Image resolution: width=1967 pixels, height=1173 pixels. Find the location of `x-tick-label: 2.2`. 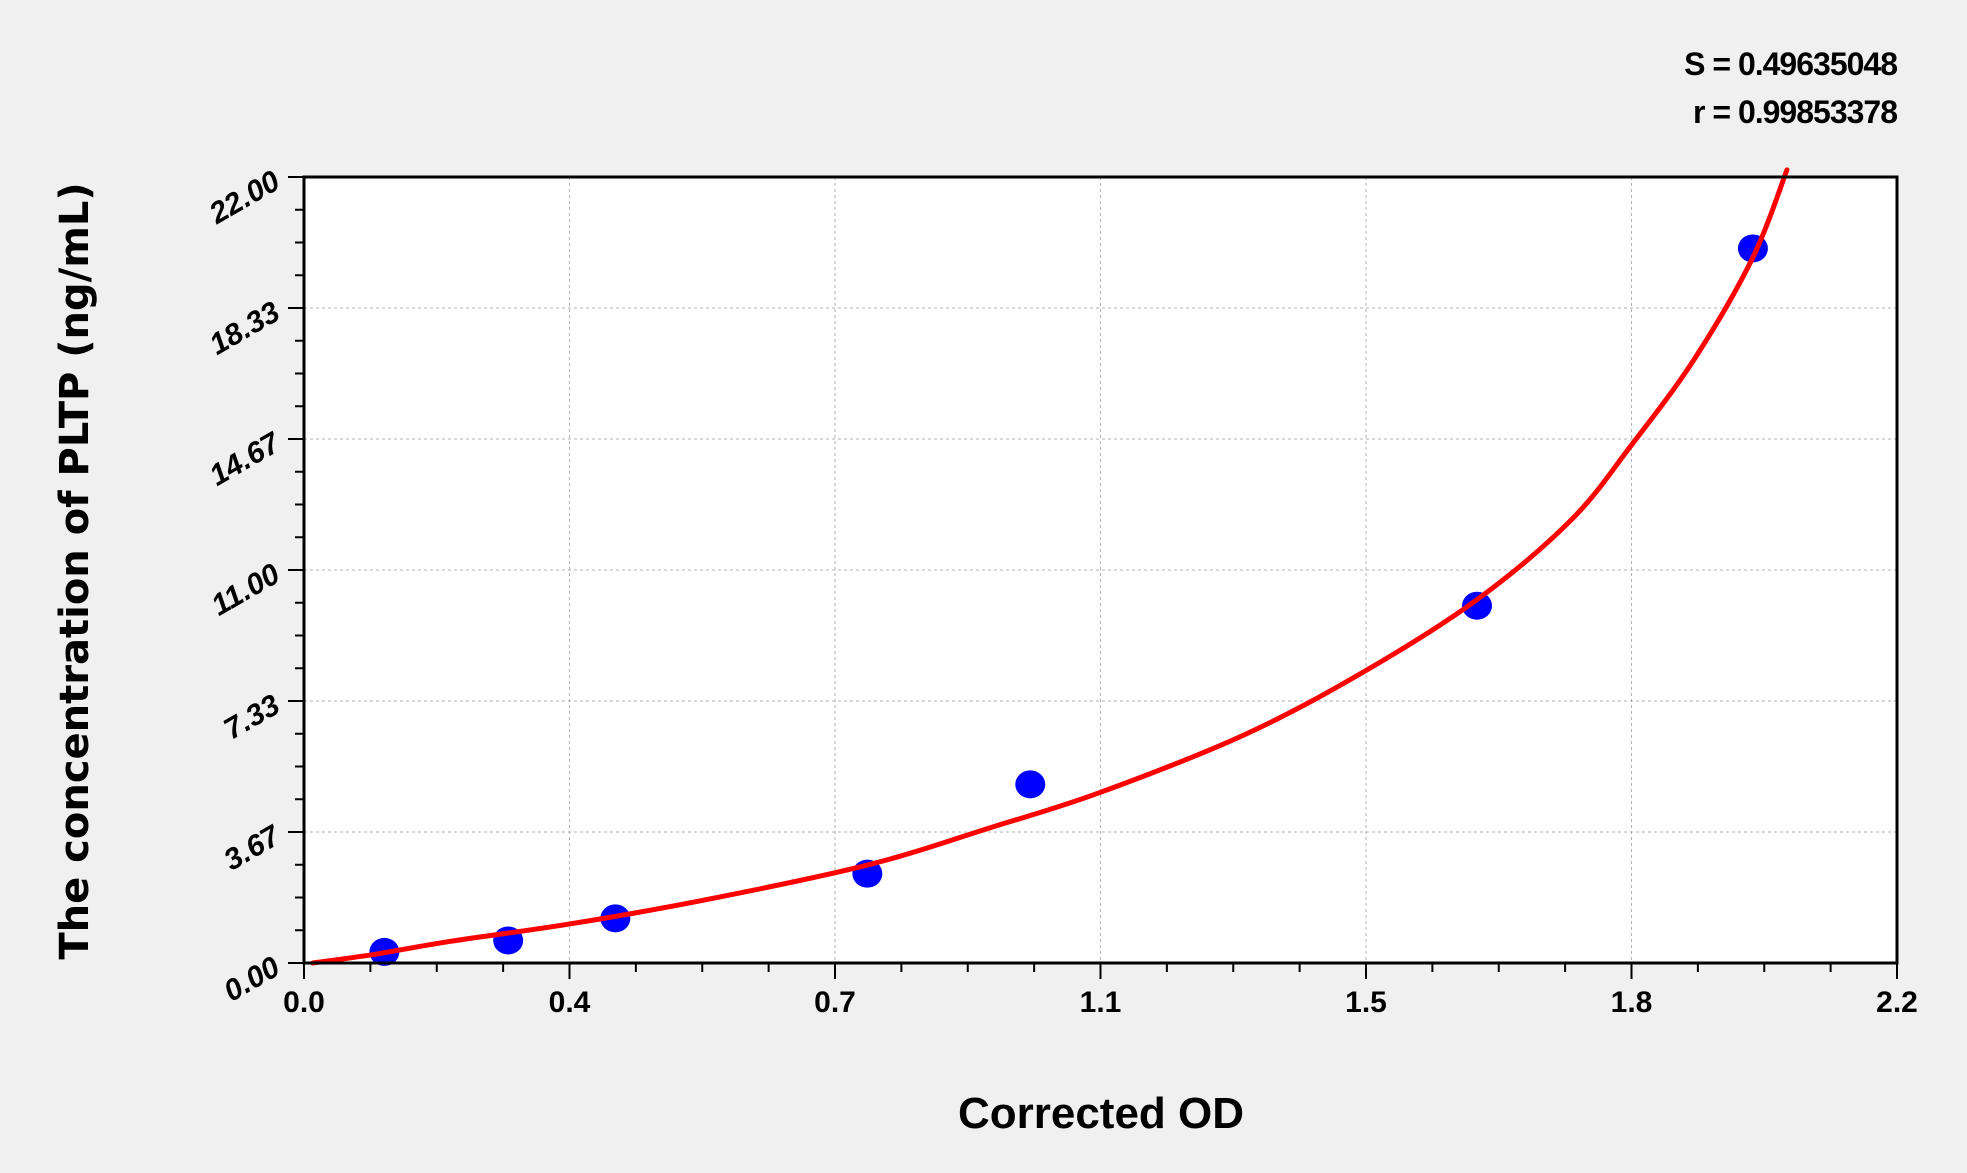

x-tick-label: 2.2 is located at coordinates (1897, 1002).